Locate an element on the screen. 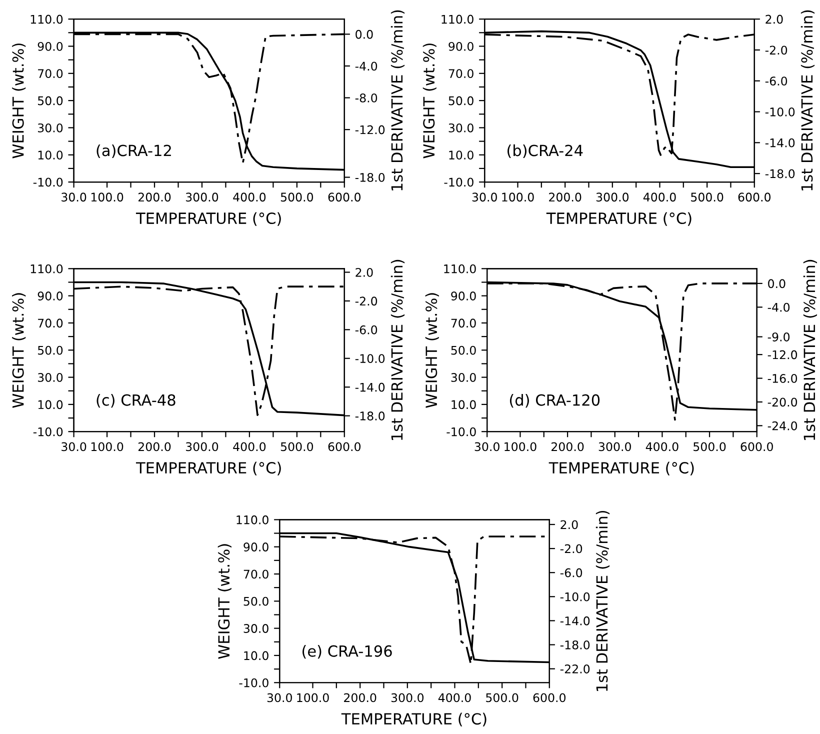 The image size is (820, 734). y2-tick-label: 2.0 is located at coordinates (364, 272).